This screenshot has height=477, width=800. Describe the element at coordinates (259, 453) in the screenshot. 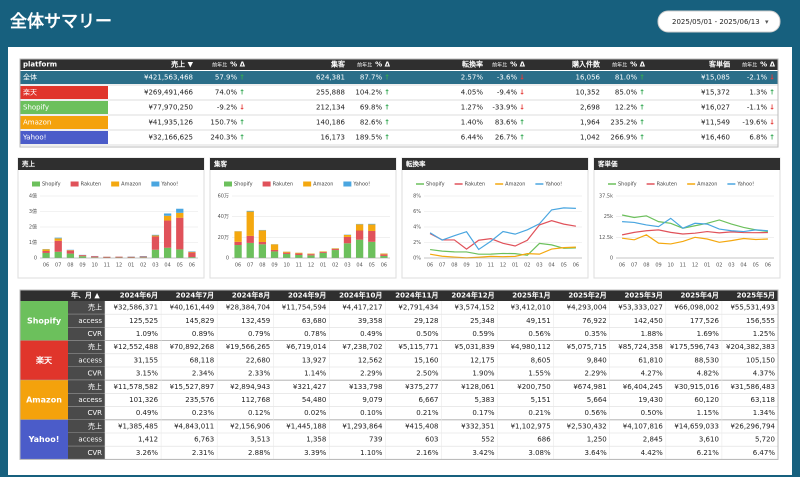

I see `table-cell: 2.88%` at that location.